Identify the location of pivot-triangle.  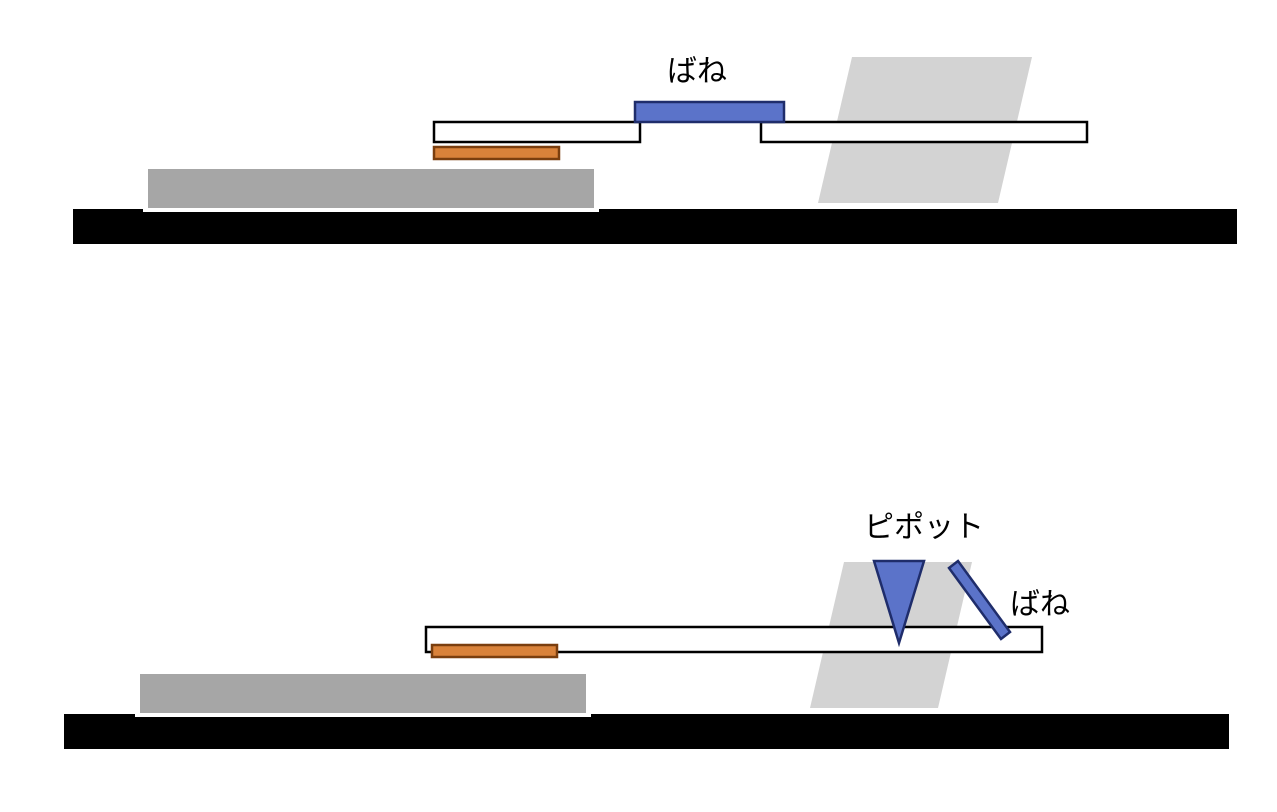
(899, 603).